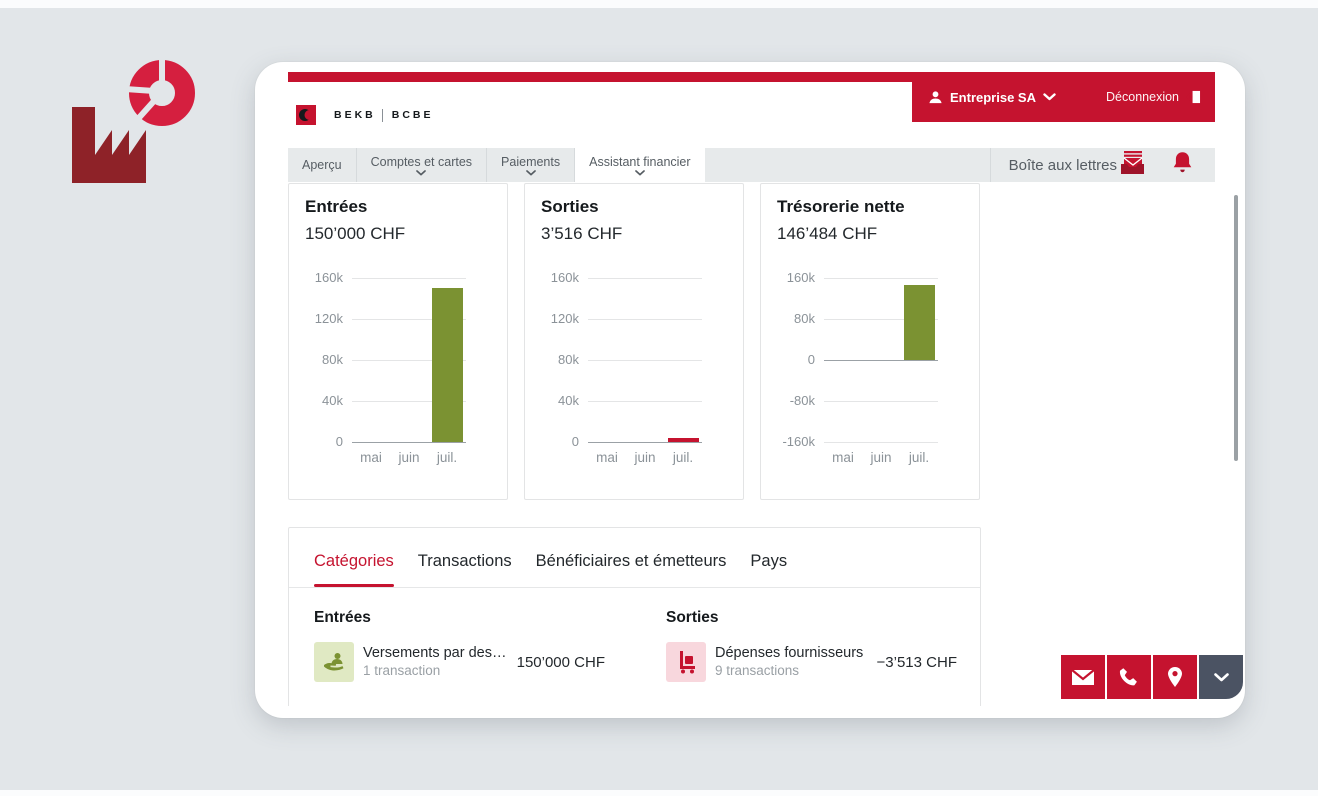 The image size is (1318, 796). I want to click on entrees-bar-chart: 160k 120k 80k 40k 0 mai juin juil., so click(385, 367).